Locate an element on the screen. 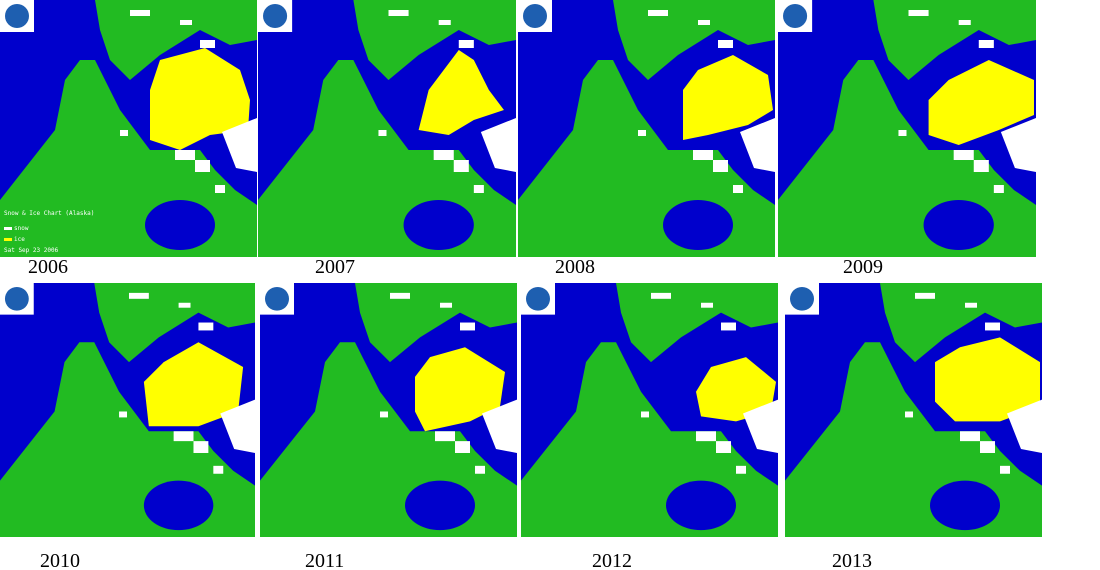  legend-ice: ice is located at coordinates (19, 239).